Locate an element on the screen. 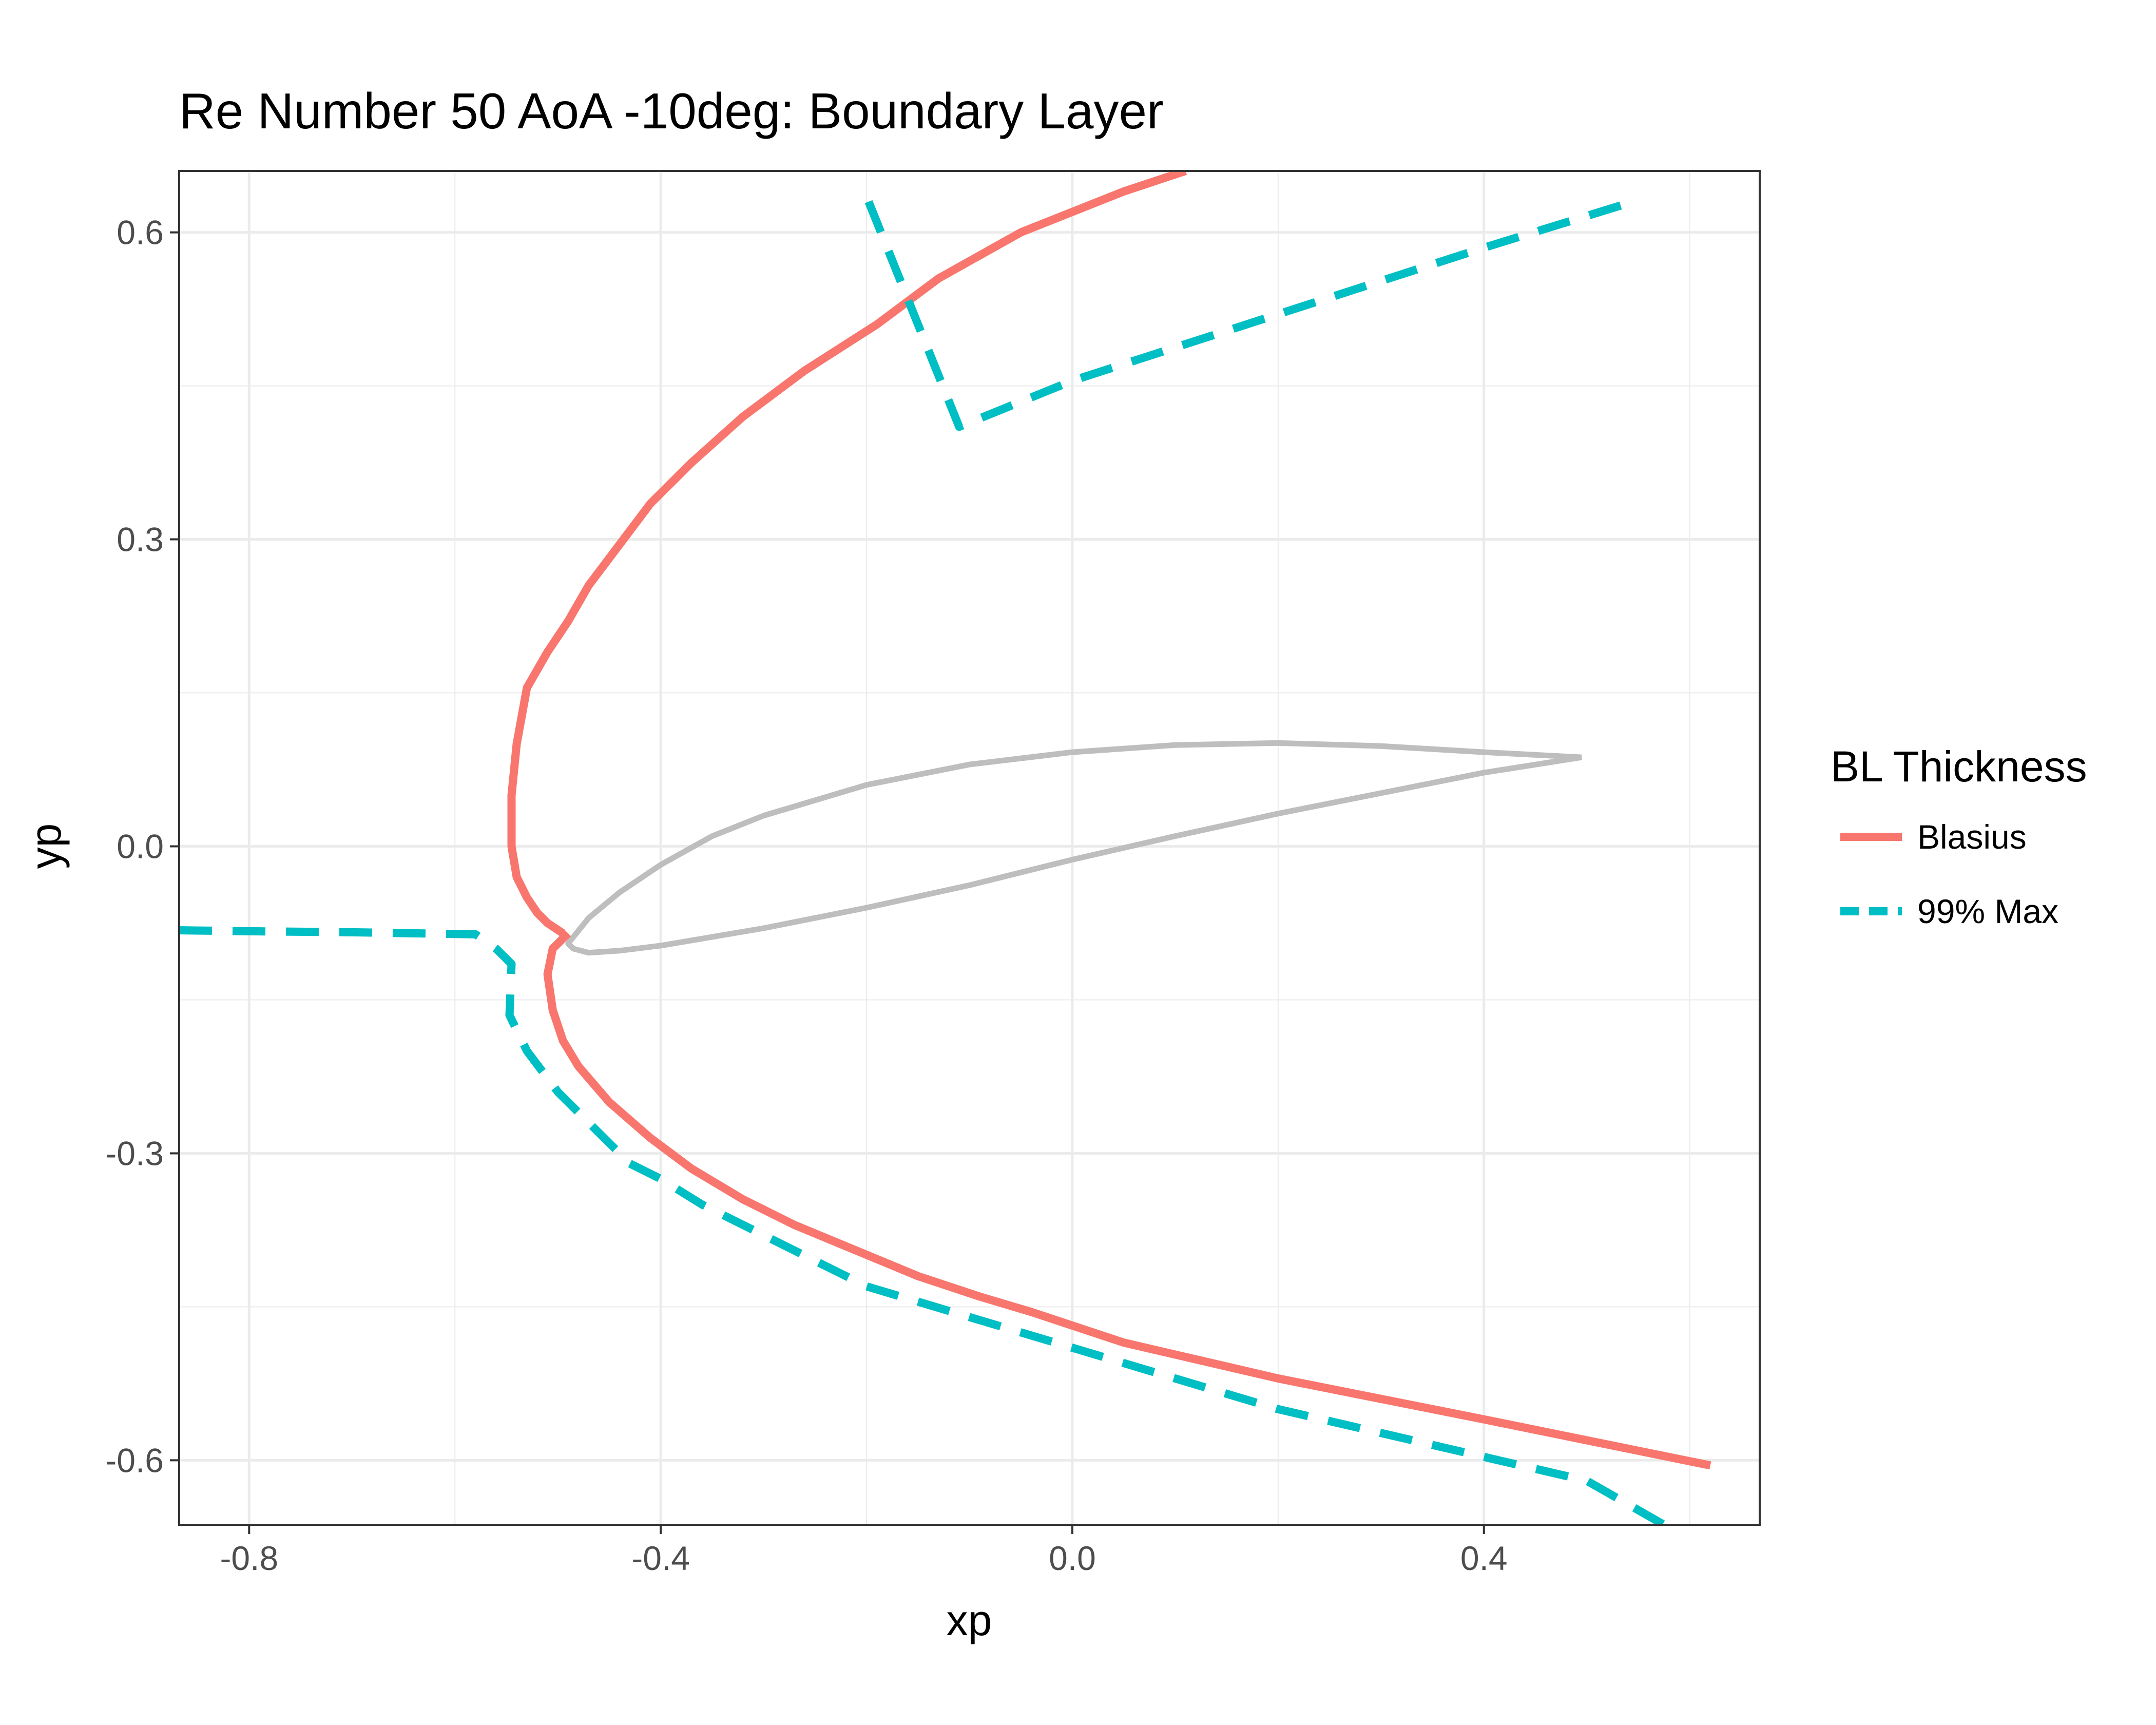 The width and height of the screenshot is (2156, 1725). legend-entry: 99% Max is located at coordinates (1949, 911).